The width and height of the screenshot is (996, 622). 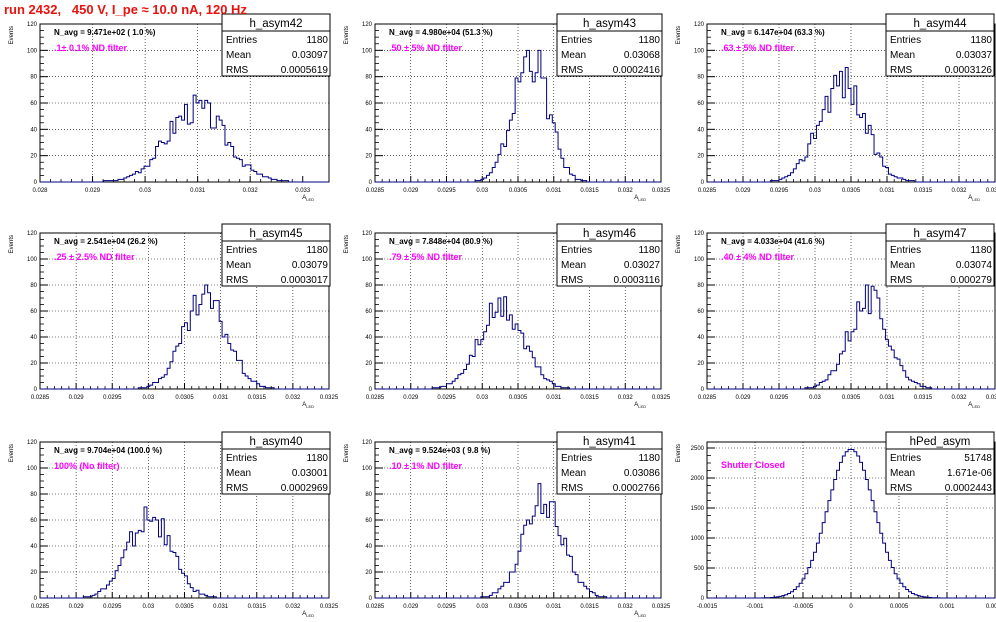 What do you see at coordinates (757, 48) in the screenshot?
I see `filter-annotation: .63 ± 5% ND filter` at bounding box center [757, 48].